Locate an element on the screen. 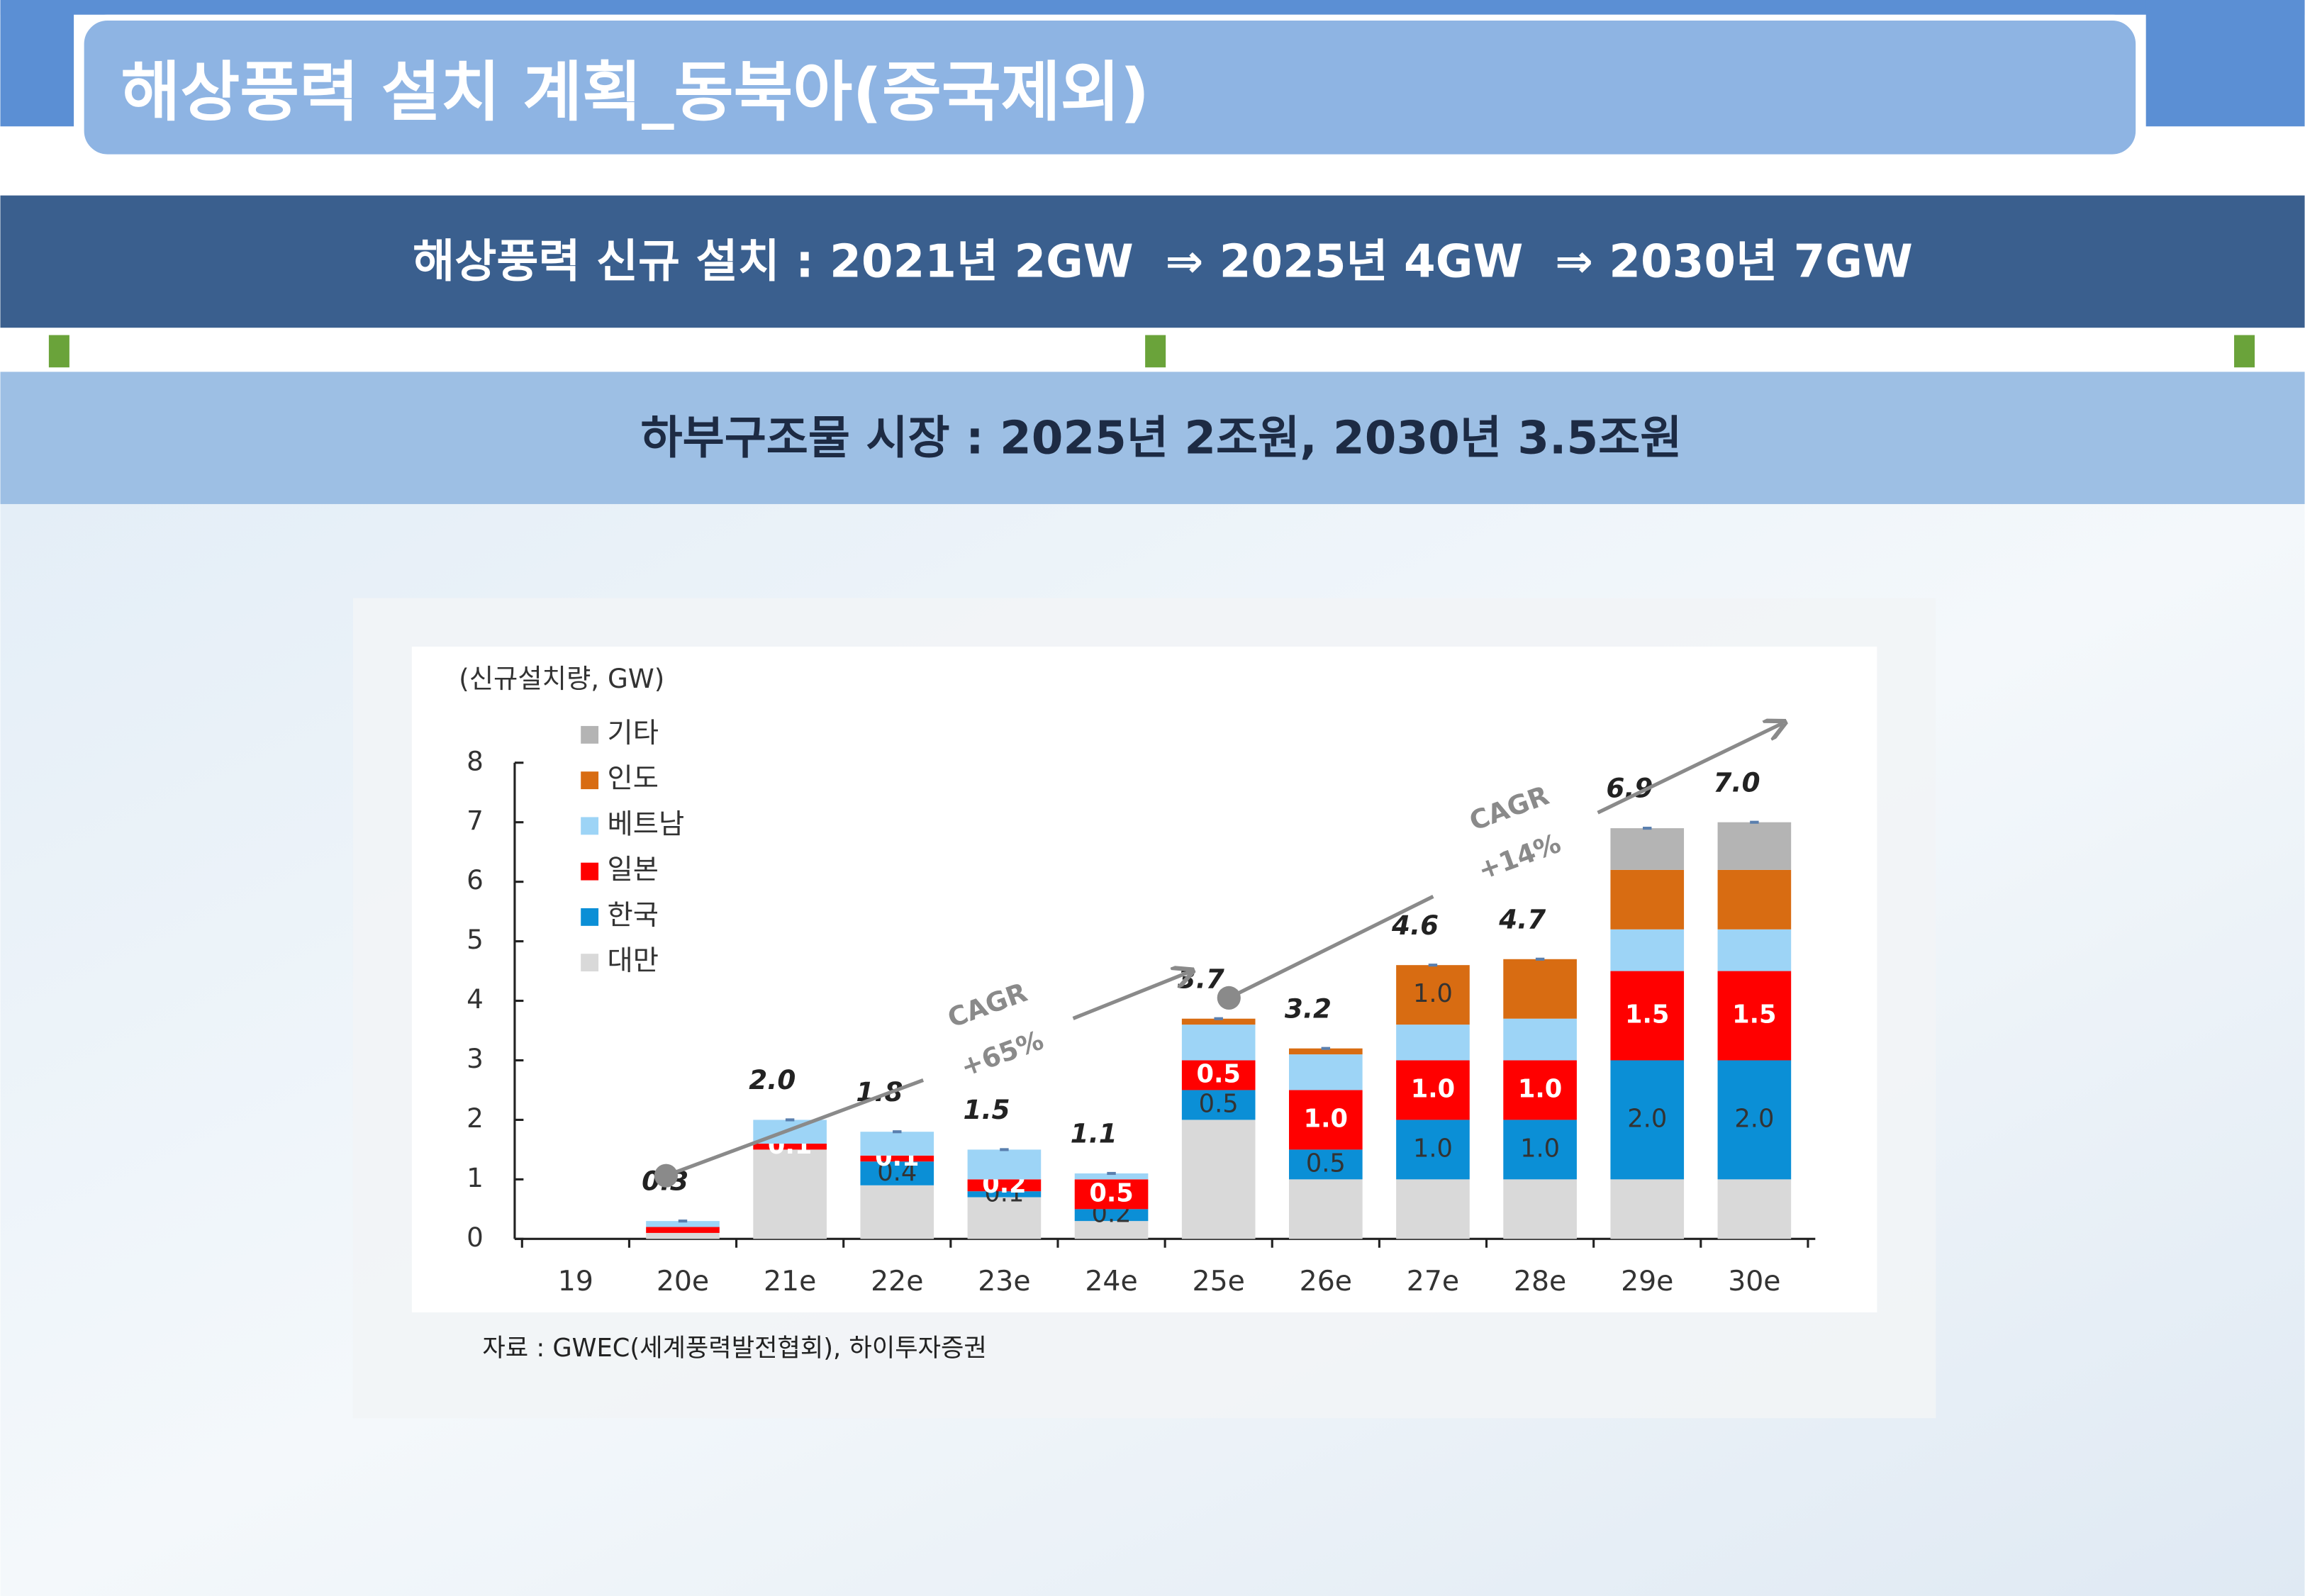 The height and width of the screenshot is (1596, 2305). corner-left is located at coordinates (37, 64).